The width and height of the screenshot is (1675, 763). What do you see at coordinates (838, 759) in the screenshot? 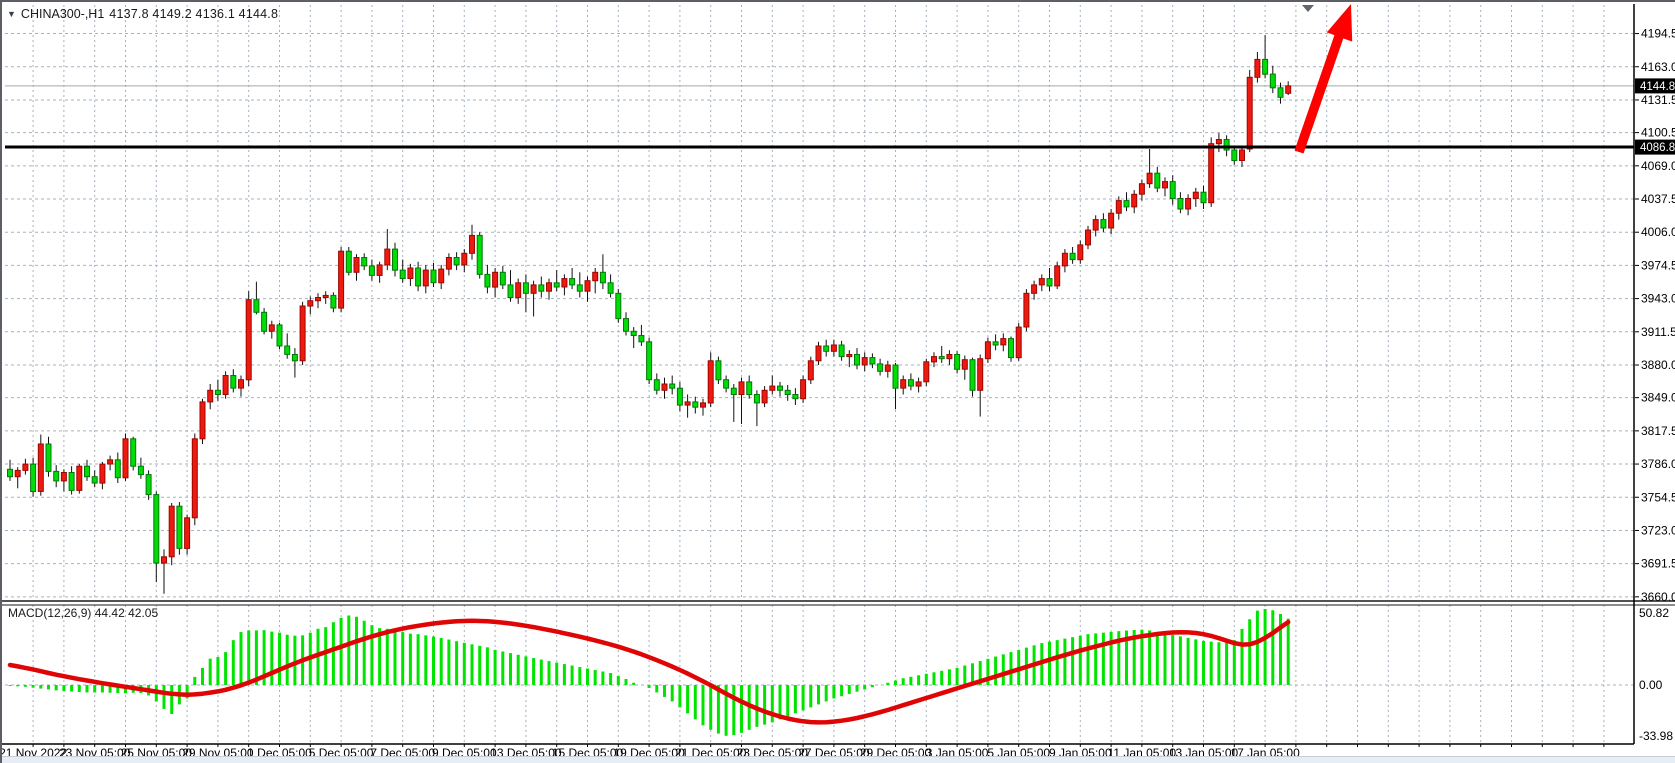
I see `bottom-status-strip` at bounding box center [838, 759].